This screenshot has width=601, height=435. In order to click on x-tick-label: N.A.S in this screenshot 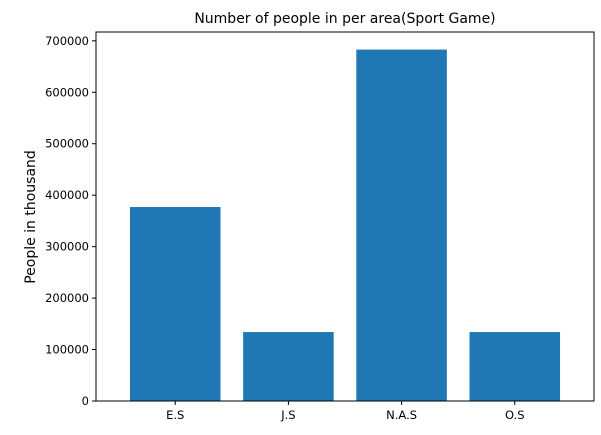, I will do `click(401, 415)`.